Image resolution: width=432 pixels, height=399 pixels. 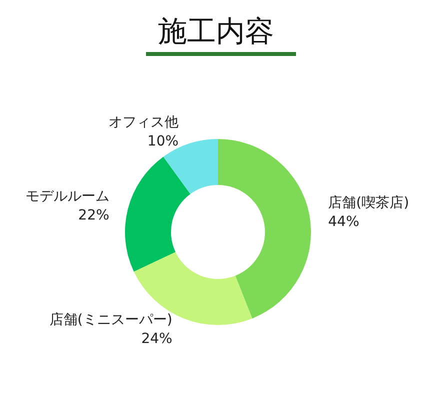 I want to click on data-label: 24%, so click(x=156, y=339).